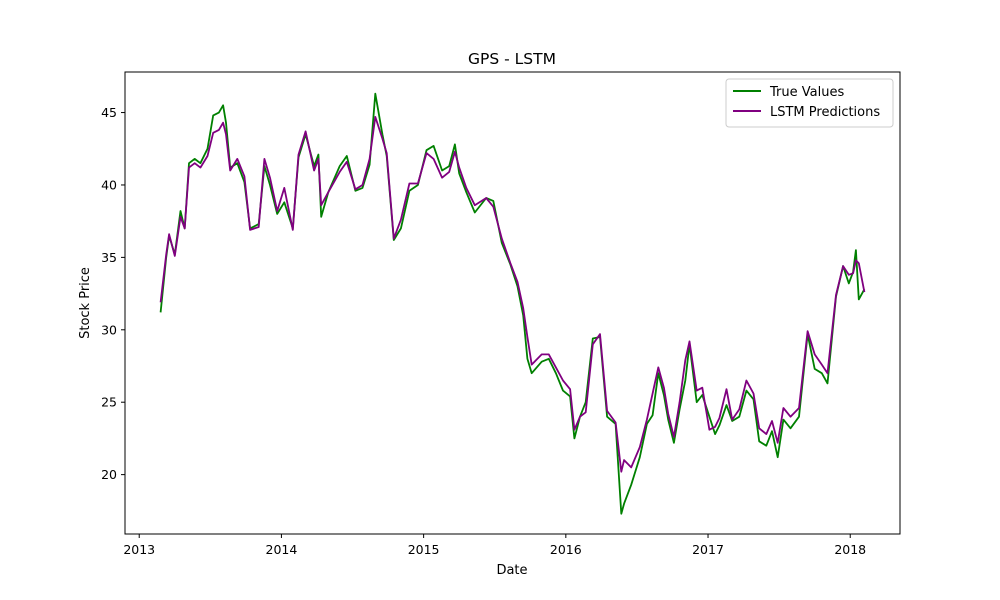  I want to click on x-tick-label: 2013, so click(139, 549).